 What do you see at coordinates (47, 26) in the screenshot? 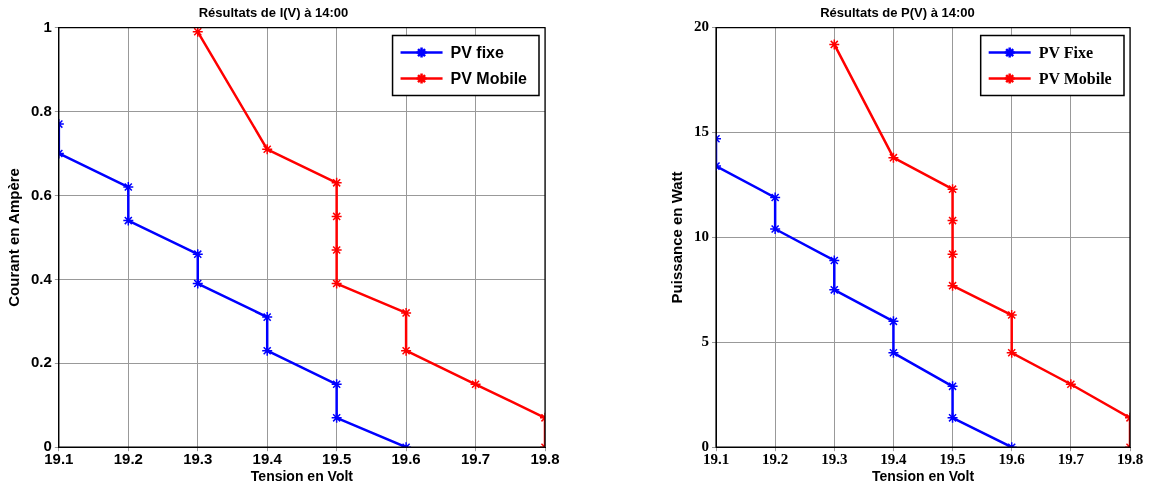
I see `y-tick-label: 1` at bounding box center [47, 26].